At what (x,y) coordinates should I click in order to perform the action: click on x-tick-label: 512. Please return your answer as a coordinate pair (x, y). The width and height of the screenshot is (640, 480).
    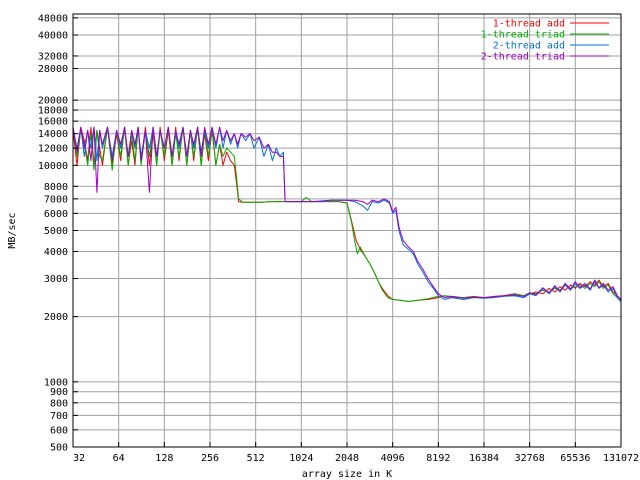
    Looking at the image, I should click on (256, 458).